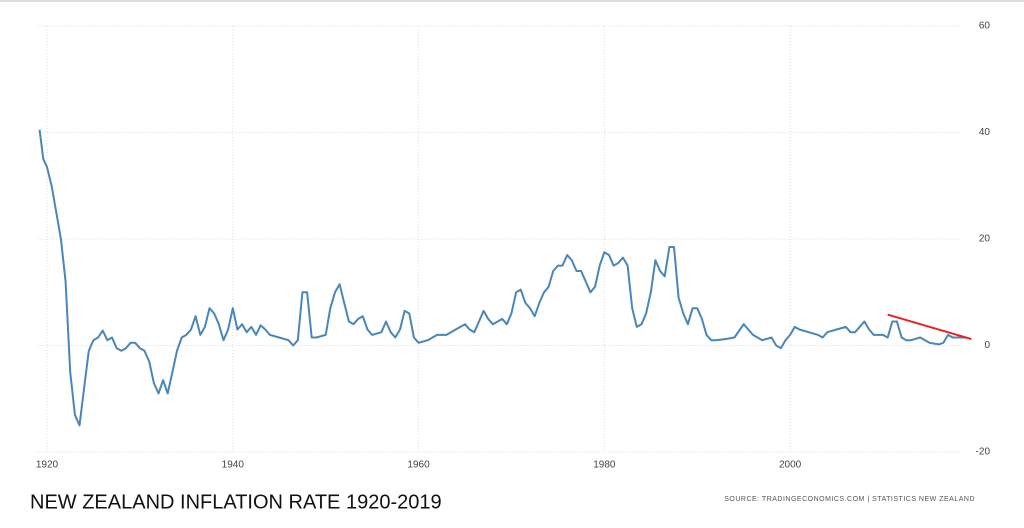 The image size is (1024, 528). I want to click on x-tick-label: 1960, so click(418, 465).